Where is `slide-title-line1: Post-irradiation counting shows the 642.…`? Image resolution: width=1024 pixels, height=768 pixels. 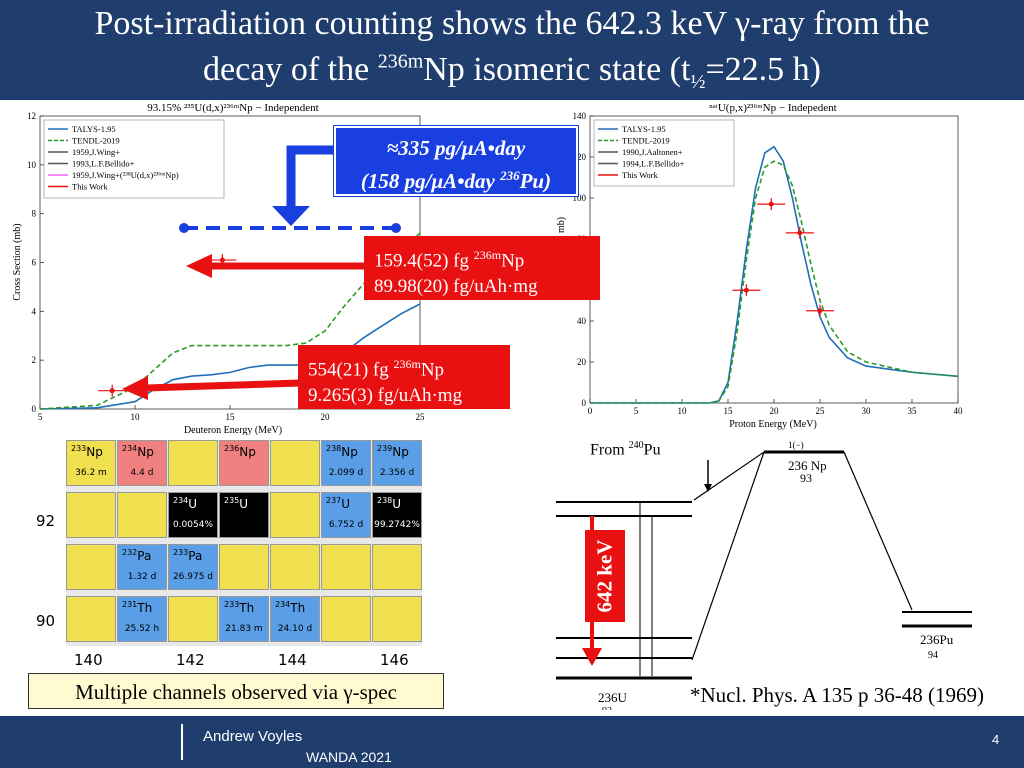
slide-title-line1: Post-irradiation counting shows the 642.… is located at coordinates (512, 23).